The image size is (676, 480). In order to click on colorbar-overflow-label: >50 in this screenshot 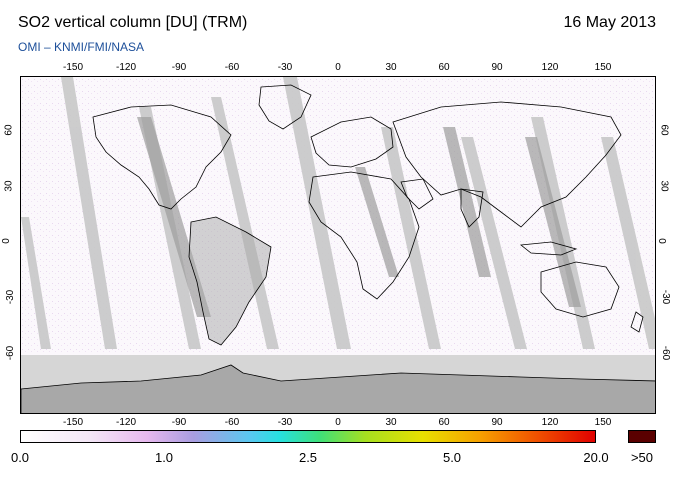, I will do `click(642, 457)`.